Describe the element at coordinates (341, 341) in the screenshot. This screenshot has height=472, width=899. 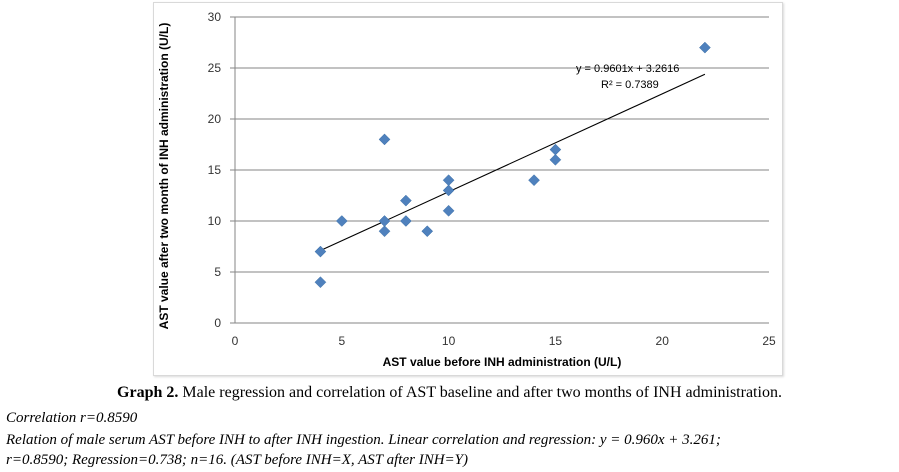
I see `x-tick-label: 5` at that location.